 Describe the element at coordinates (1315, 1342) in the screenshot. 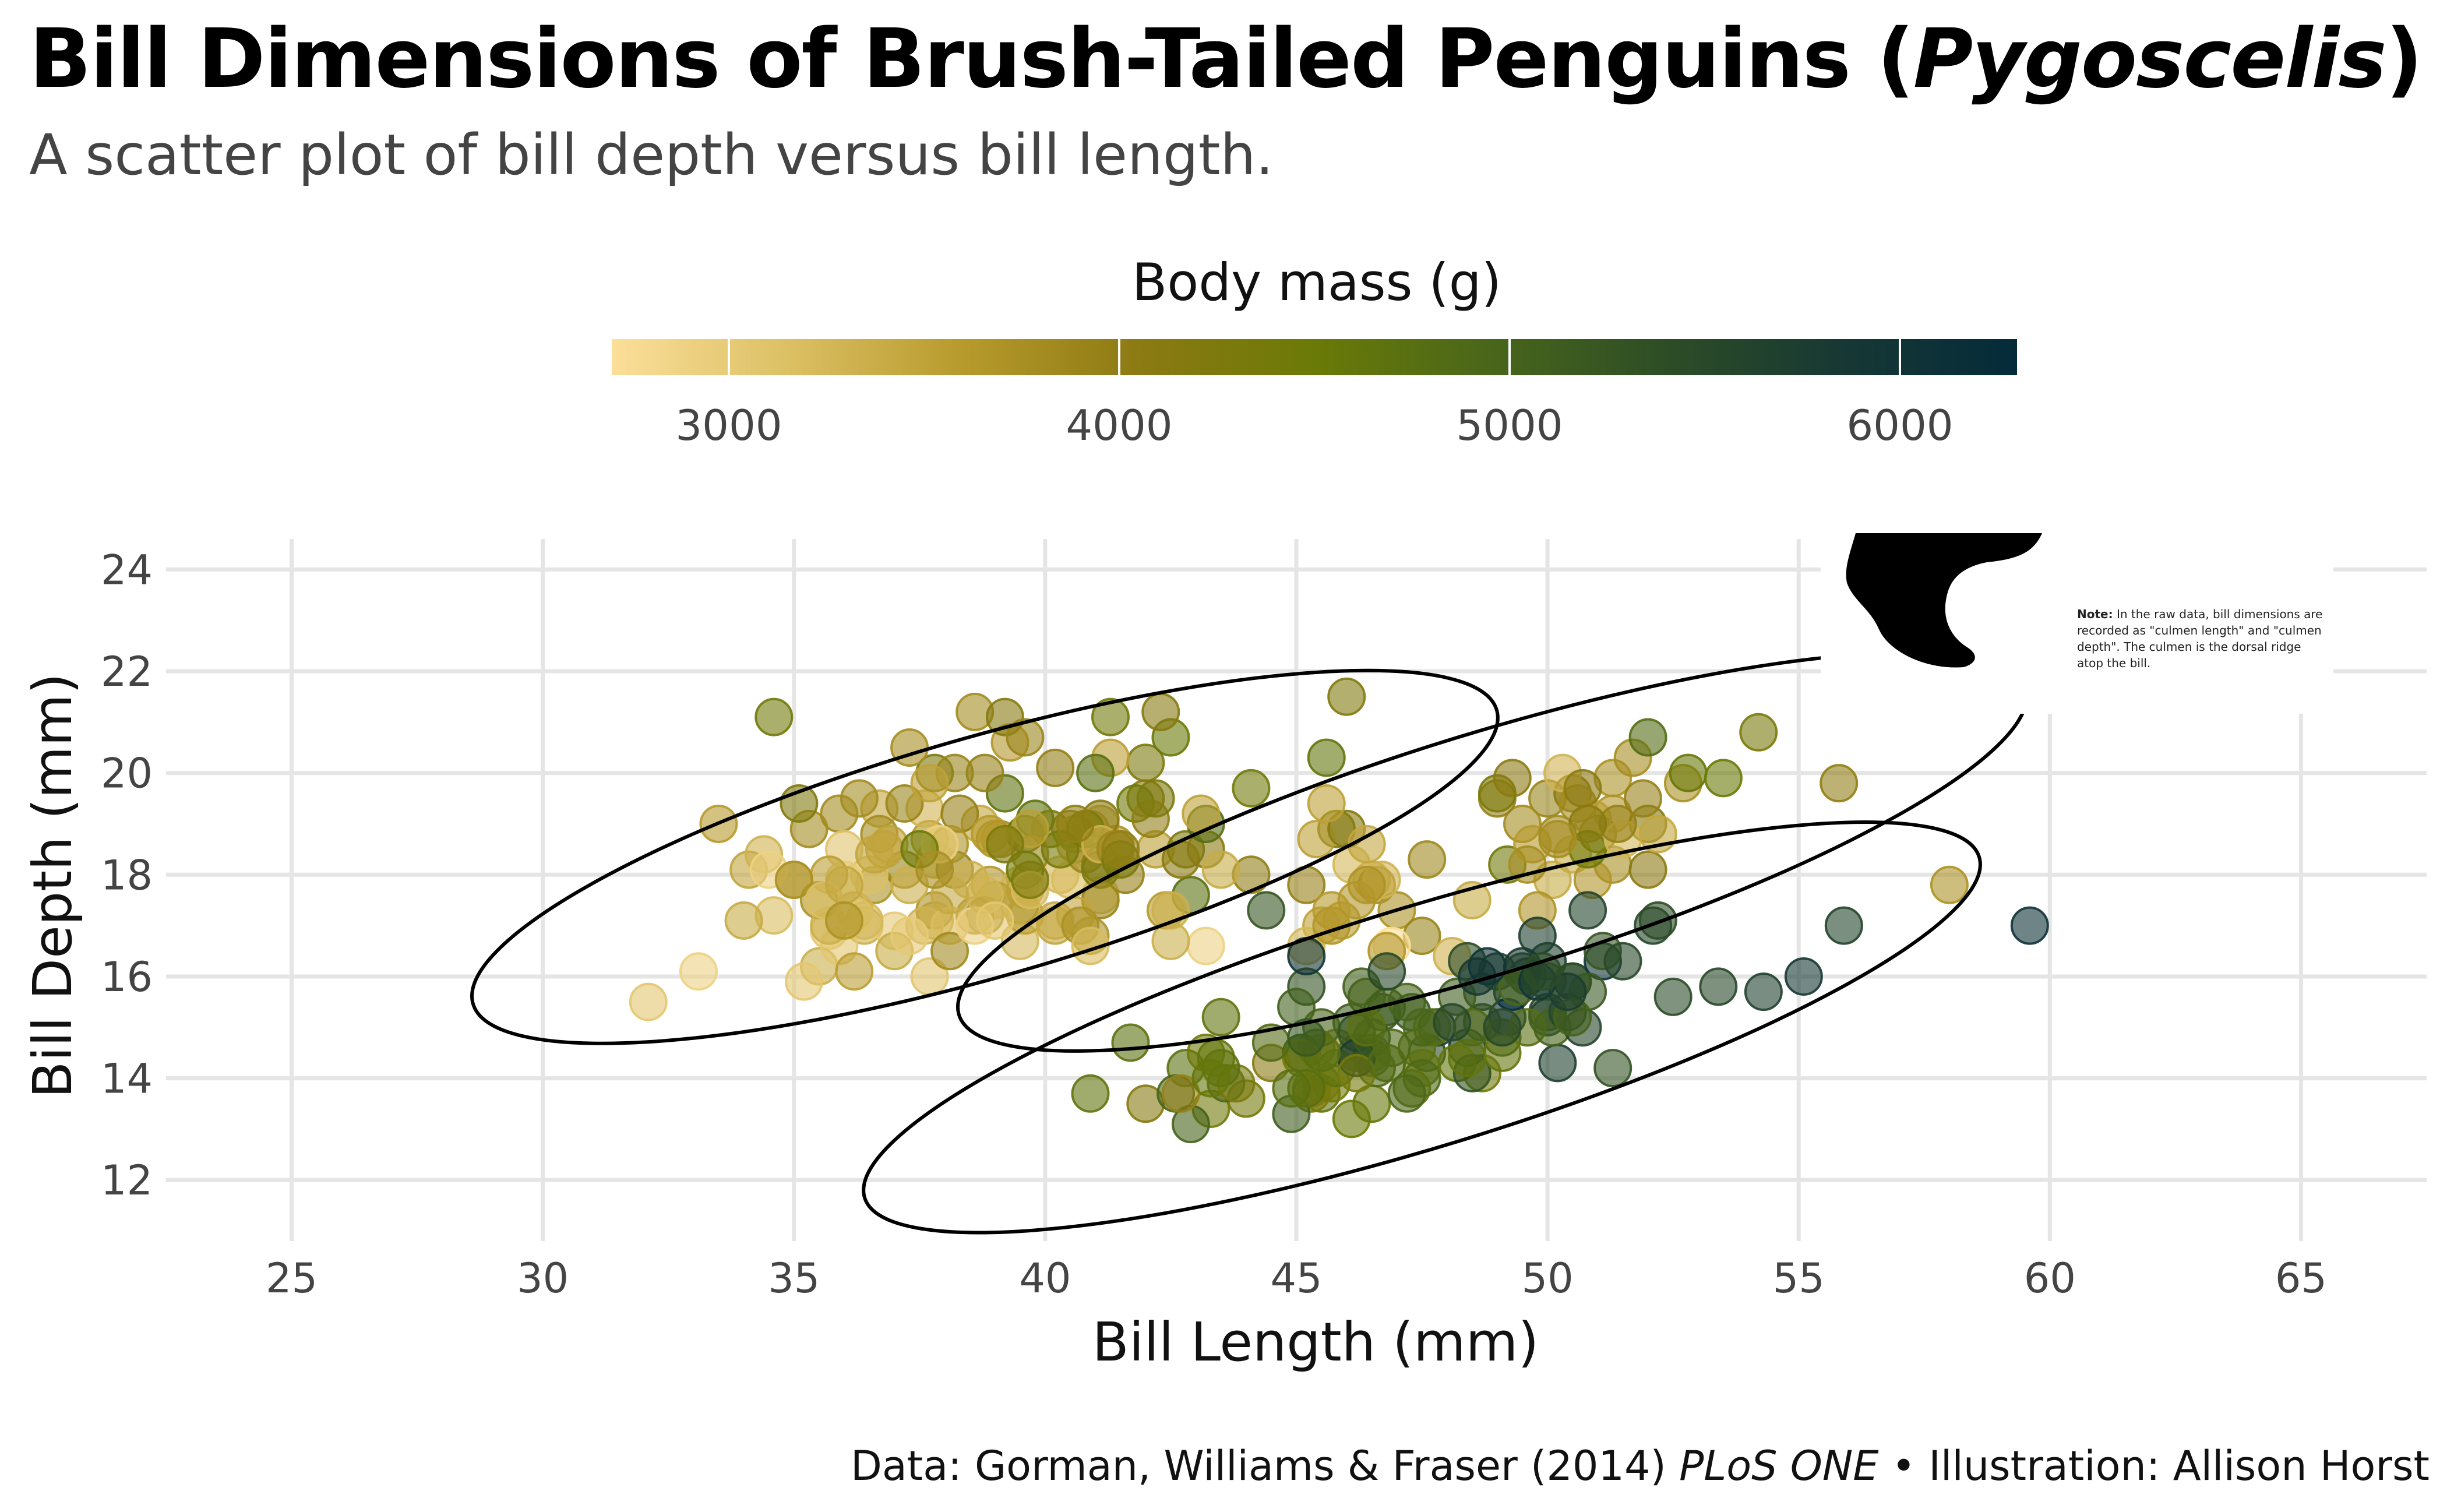

I see `x-axis-label: Bill Length (mm)` at that location.